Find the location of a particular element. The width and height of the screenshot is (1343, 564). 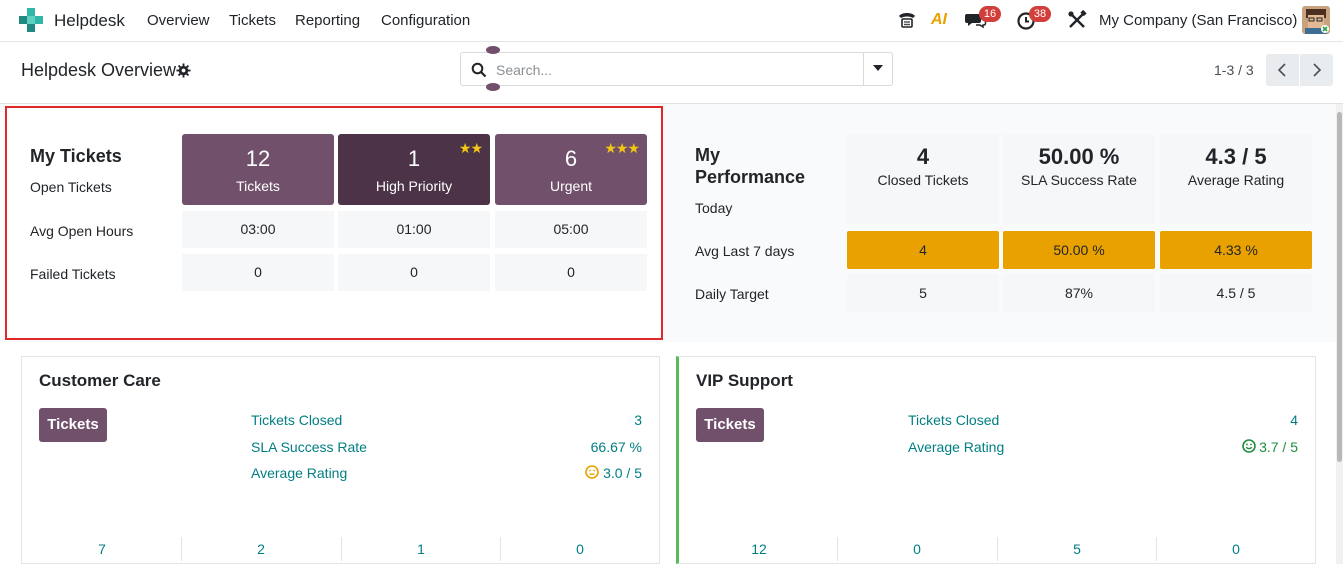

priority-stars-icon: ★★ is located at coordinates (470, 148).